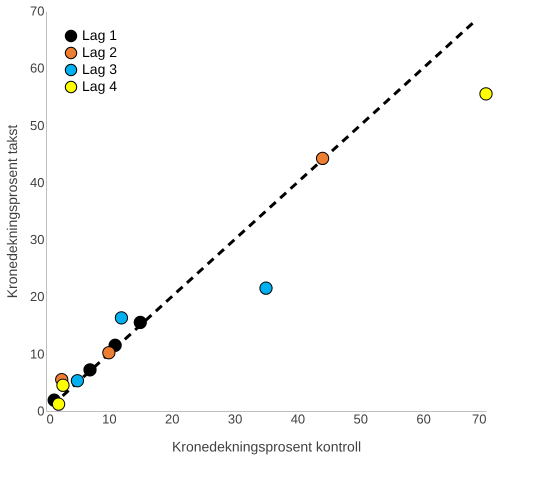 Image resolution: width=536 pixels, height=501 pixels. I want to click on legend-label: Lag 3, so click(100, 69).